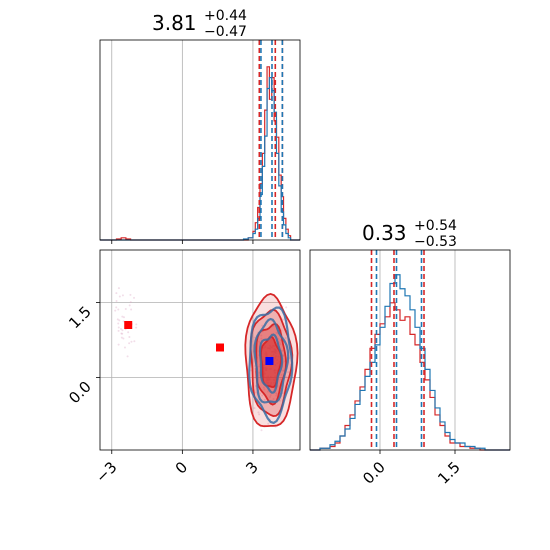 This screenshot has width=550, height=550. What do you see at coordinates (410, 376) in the screenshot?
I see `hist2-series-red` at bounding box center [410, 376].